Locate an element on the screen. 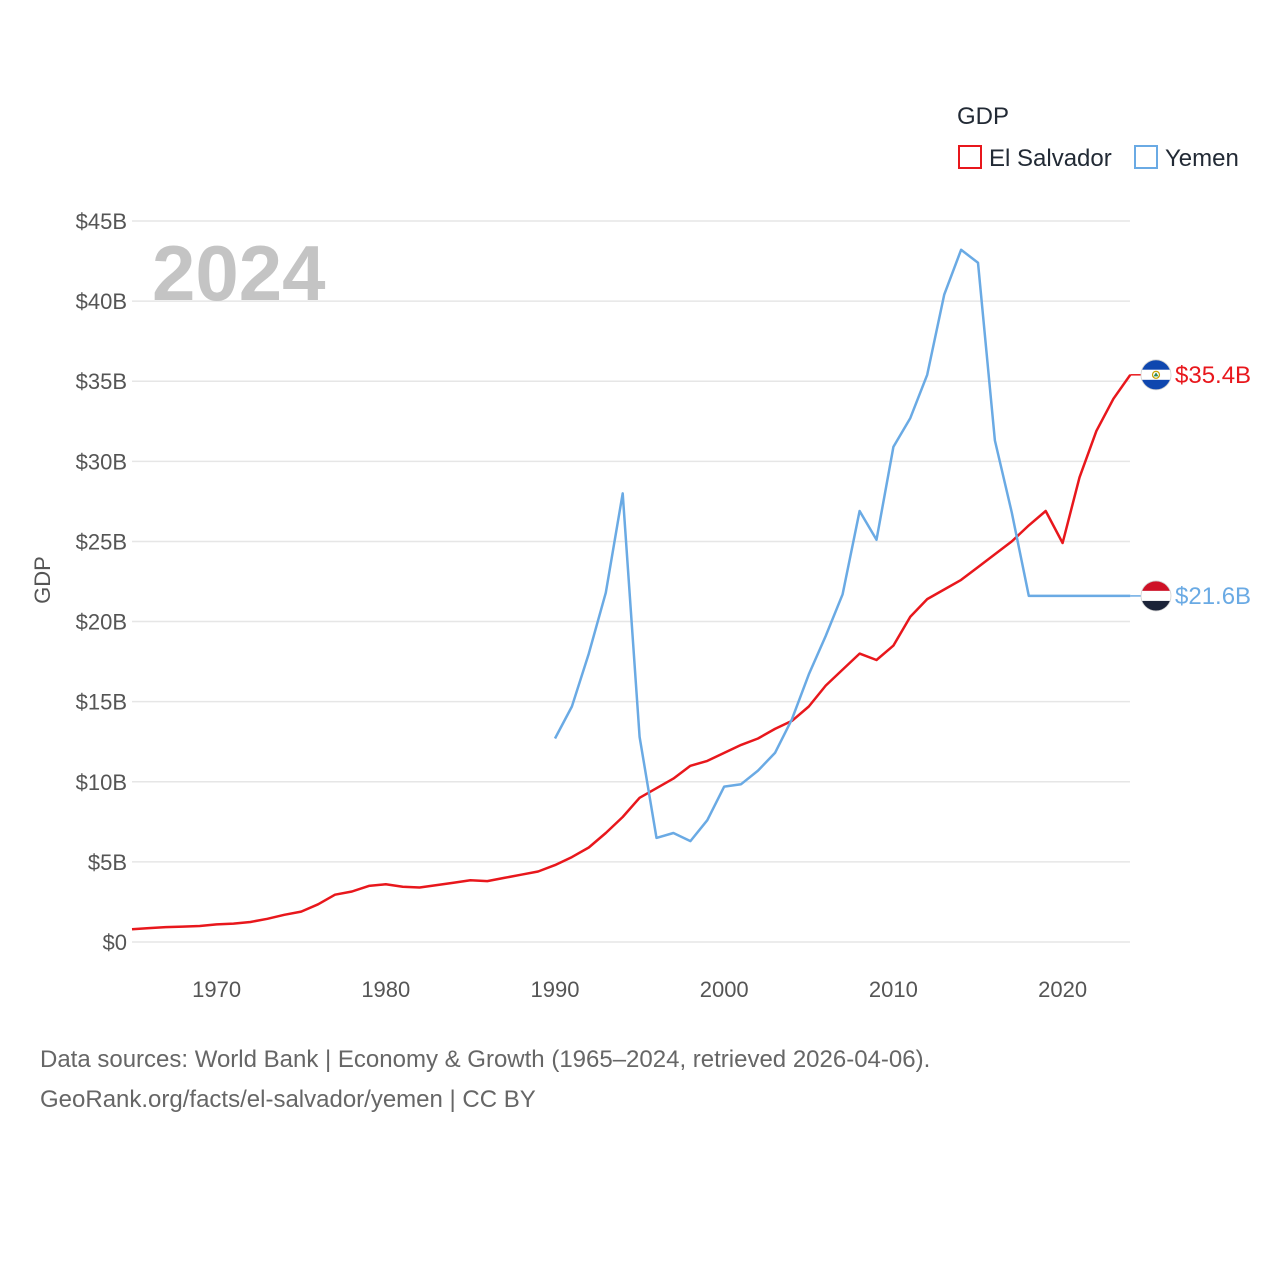  end-value-label-el-salvador: $35.4B is located at coordinates (1213, 375).